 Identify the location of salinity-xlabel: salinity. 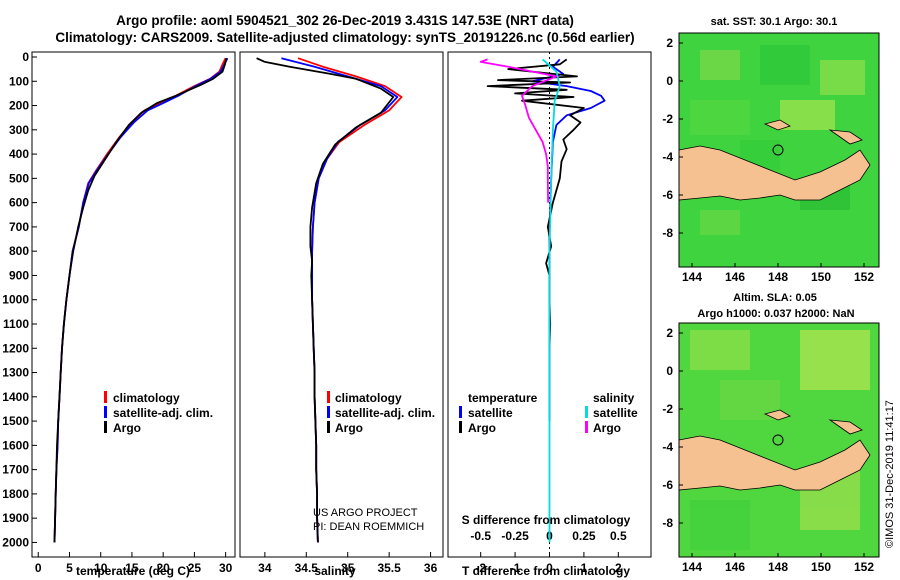
(335, 571).